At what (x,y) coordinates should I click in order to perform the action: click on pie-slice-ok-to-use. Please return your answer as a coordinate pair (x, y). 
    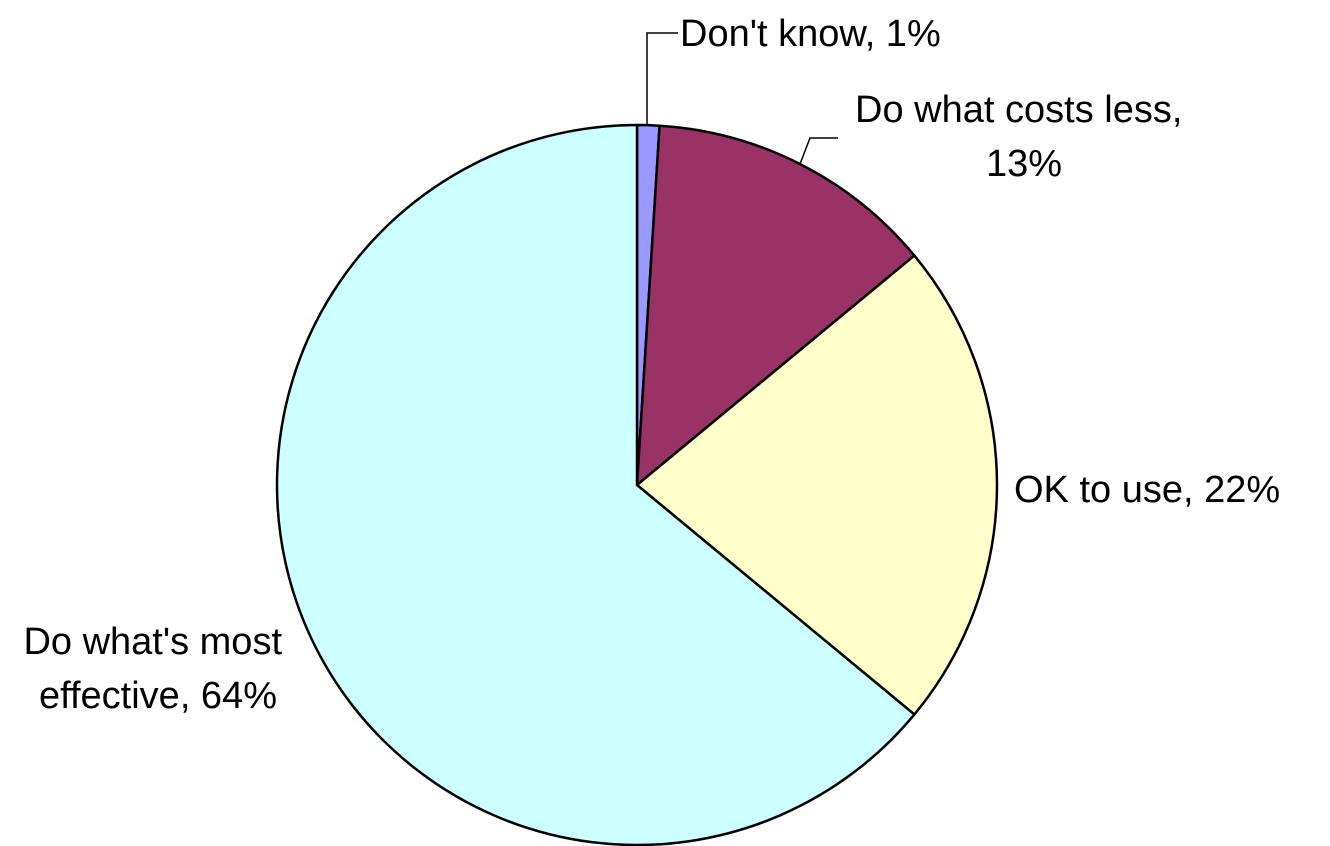
    Looking at the image, I should click on (817, 485).